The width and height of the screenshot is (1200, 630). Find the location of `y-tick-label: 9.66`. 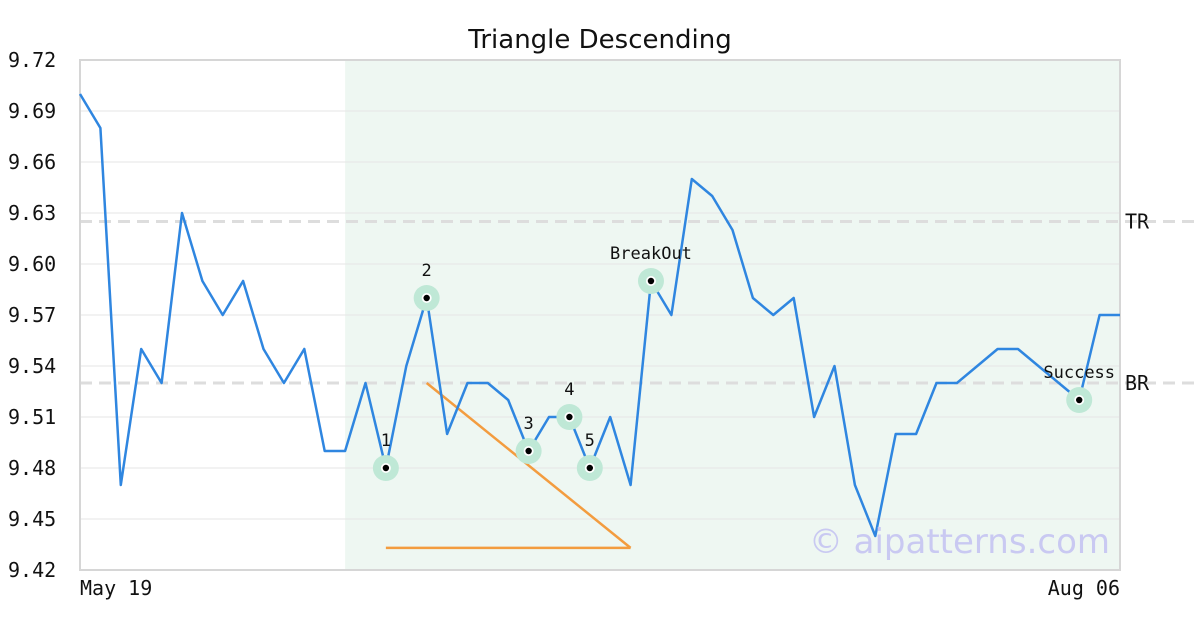

y-tick-label: 9.66 is located at coordinates (32, 162).